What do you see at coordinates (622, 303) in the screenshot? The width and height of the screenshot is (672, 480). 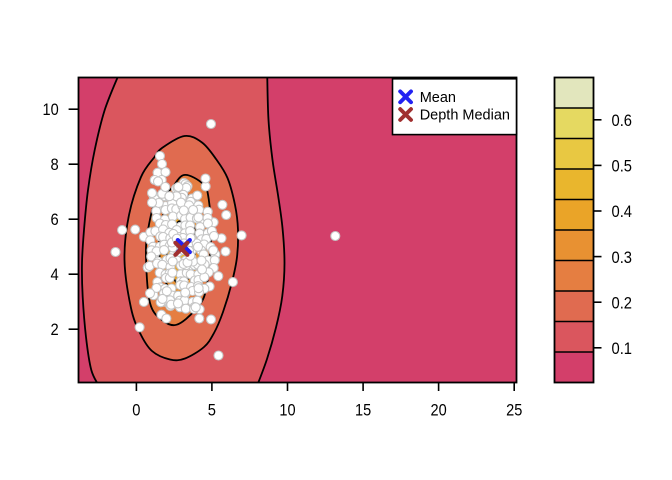 I see `svg-text: 0.2` at bounding box center [622, 303].